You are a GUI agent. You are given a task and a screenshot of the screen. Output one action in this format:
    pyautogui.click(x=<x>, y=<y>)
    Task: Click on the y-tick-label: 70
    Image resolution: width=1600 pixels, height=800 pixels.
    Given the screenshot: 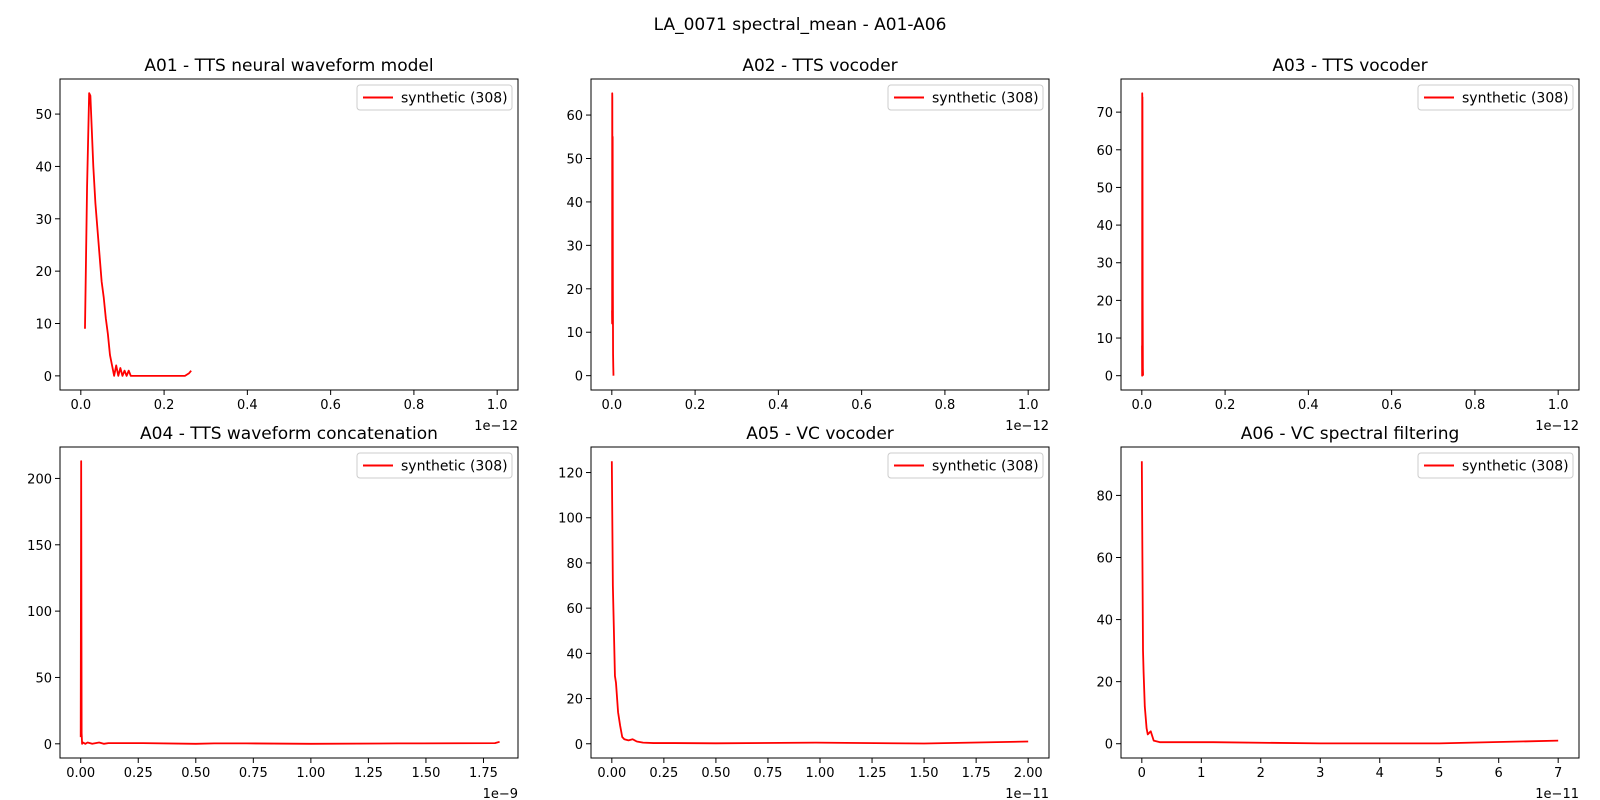 What is the action you would take?
    pyautogui.click(x=1104, y=113)
    